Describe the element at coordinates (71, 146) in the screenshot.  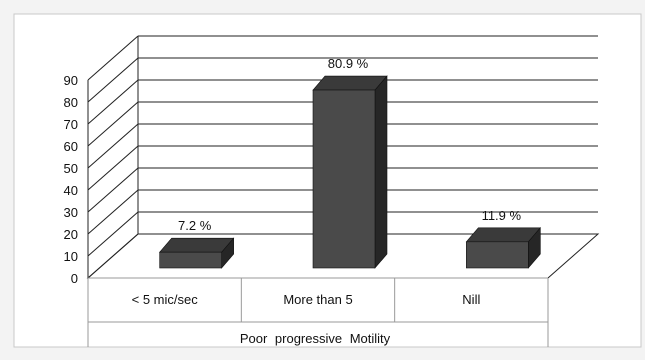
I see `y-tick-label: 60` at that location.